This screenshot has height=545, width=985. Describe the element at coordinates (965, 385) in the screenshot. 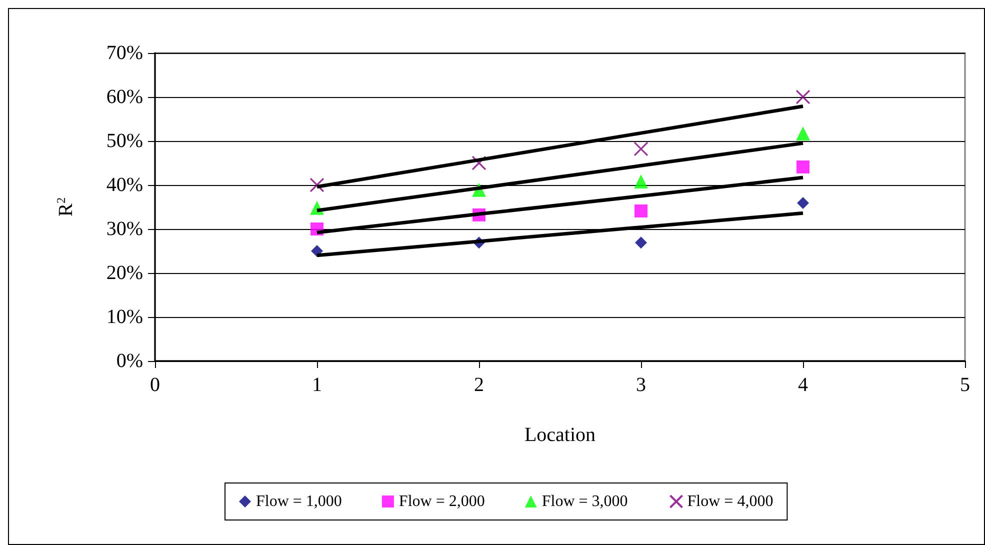

I see `x-tick-label: 5` at that location.